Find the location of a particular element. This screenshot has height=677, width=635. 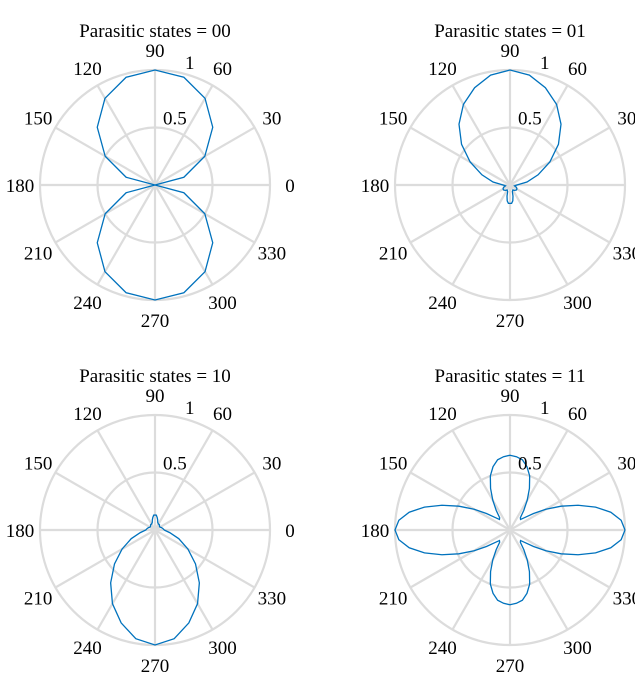

panel-title: Parasitic states = 10 is located at coordinates (155, 376).